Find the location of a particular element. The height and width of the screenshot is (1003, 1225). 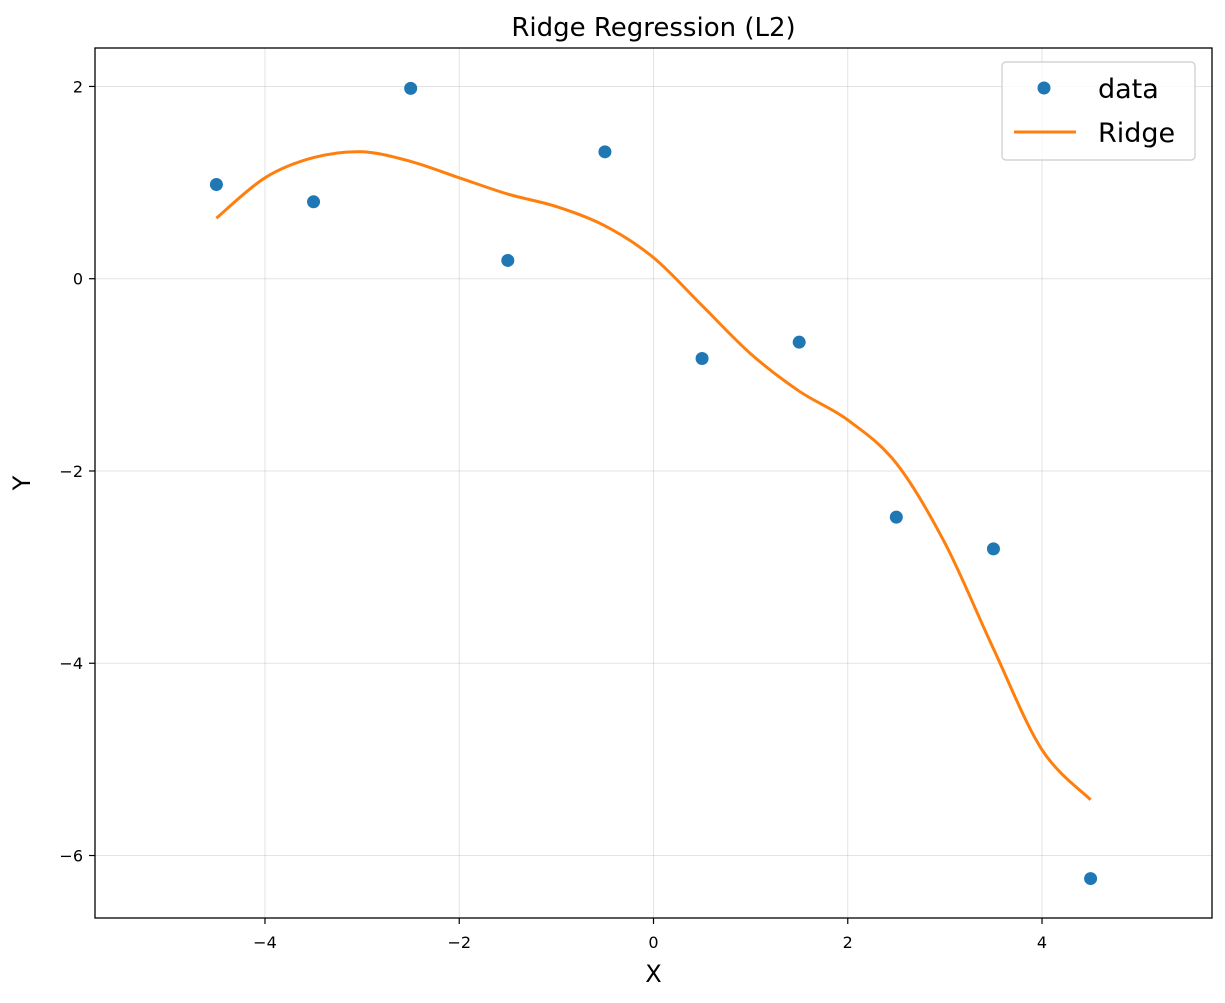

legend-label-ridge: Ridge is located at coordinates (1136, 133).